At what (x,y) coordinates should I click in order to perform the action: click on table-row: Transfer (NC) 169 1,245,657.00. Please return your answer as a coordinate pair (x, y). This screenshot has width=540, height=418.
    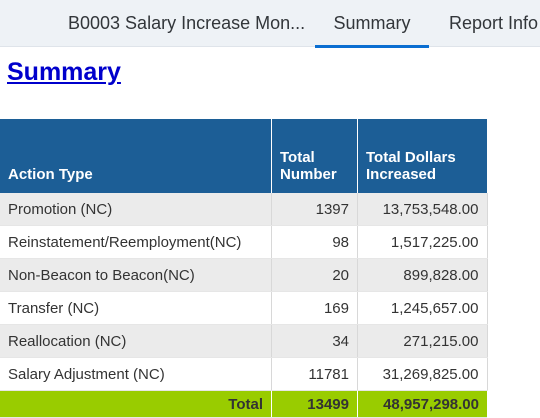
    Looking at the image, I should click on (244, 308).